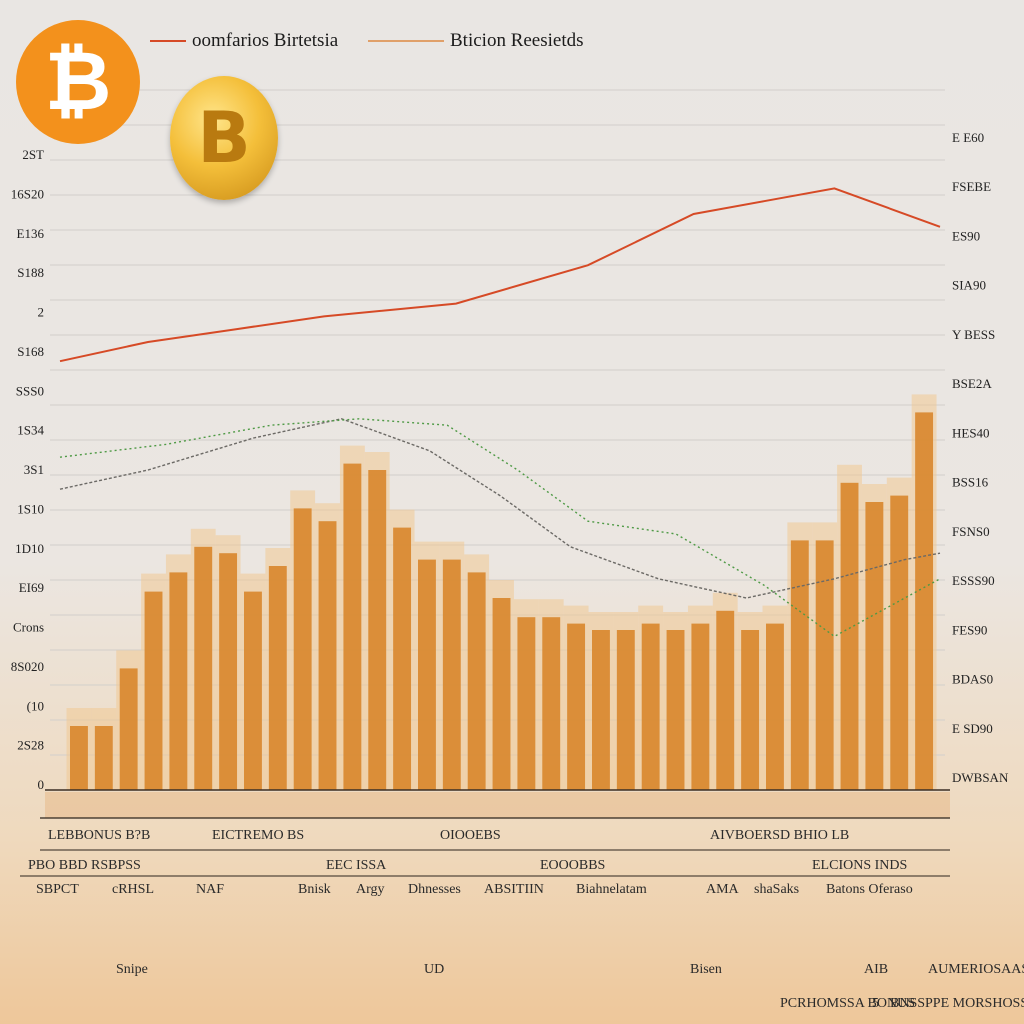 The image size is (1024, 1024). I want to click on y-tick-label-right: E SD90, so click(972, 728).